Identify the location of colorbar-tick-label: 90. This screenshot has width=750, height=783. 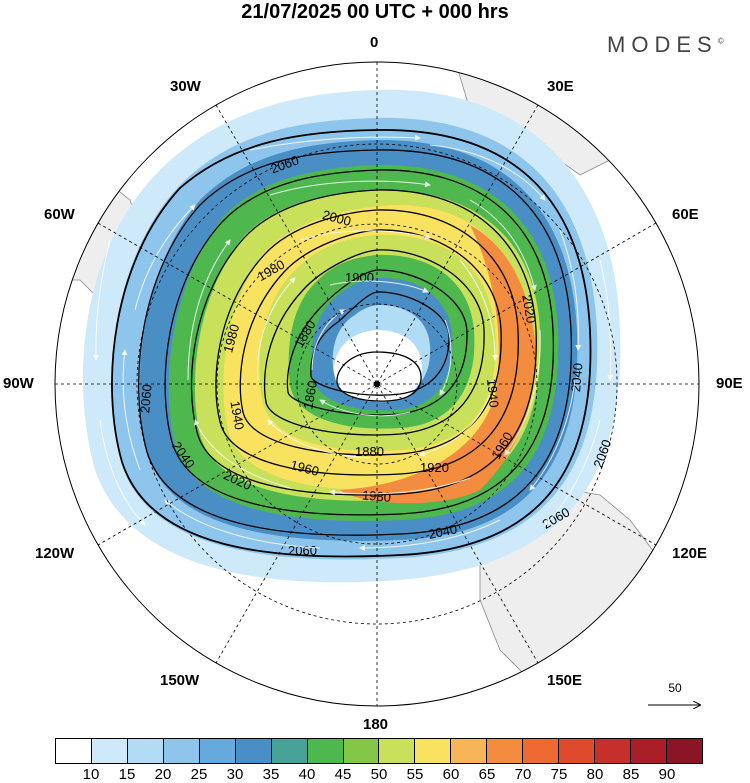
(667, 774).